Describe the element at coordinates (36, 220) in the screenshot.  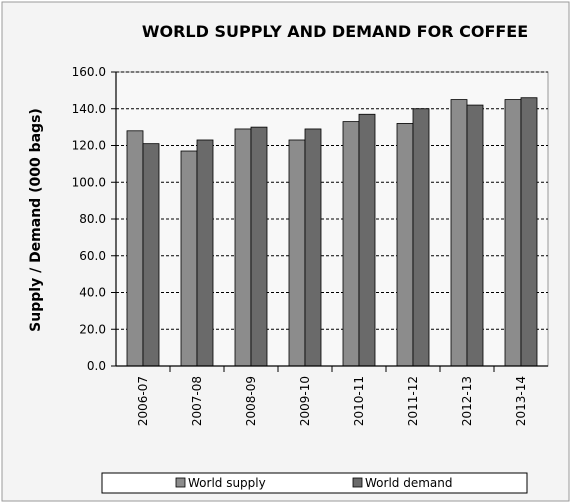
I see `y-axis-label: Supply / Demand (000 bags)` at that location.